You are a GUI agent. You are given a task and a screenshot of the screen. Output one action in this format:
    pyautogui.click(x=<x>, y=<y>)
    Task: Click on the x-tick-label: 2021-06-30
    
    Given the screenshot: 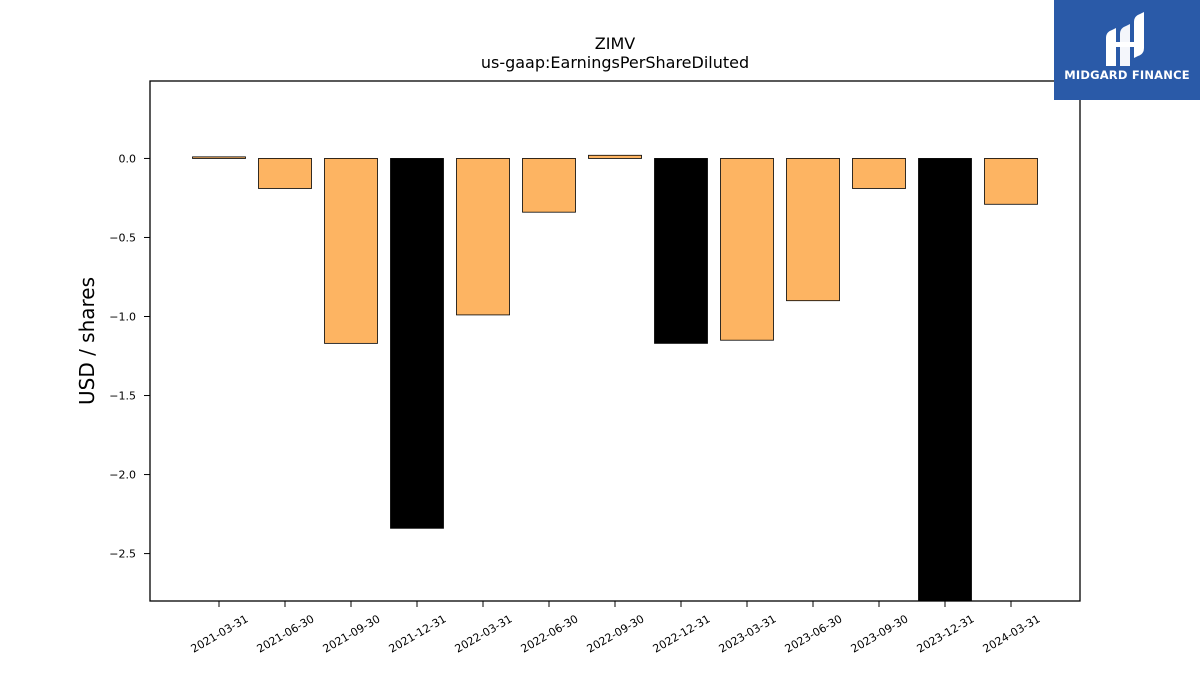 What is the action you would take?
    pyautogui.click(x=286, y=633)
    